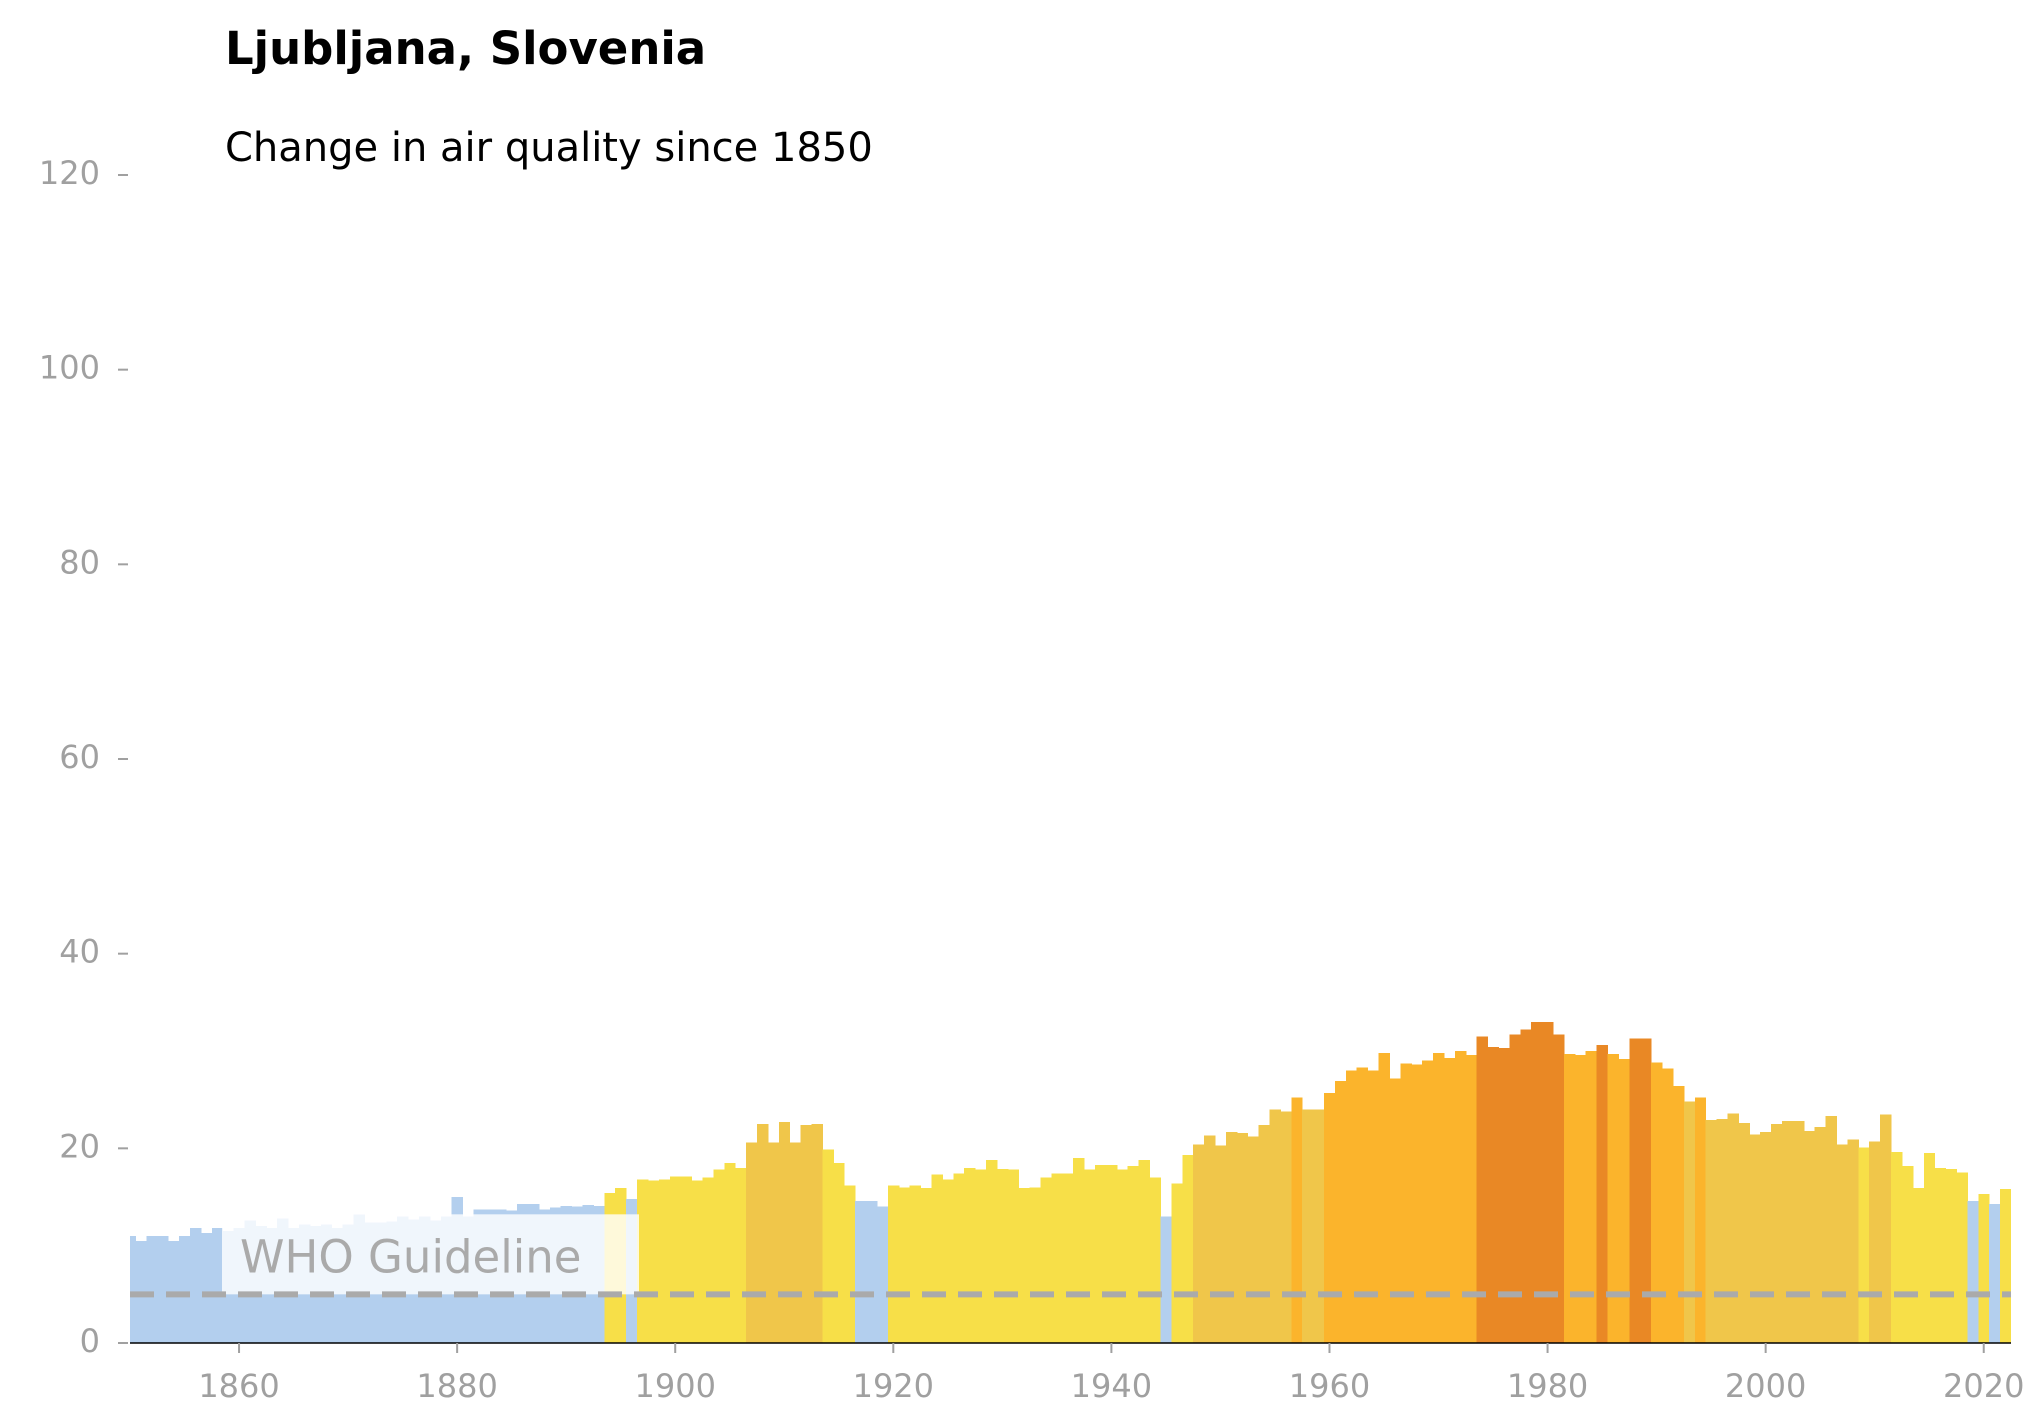 The height and width of the screenshot is (1415, 2043). What do you see at coordinates (69, 368) in the screenshot?
I see `y-tick-label: 100` at bounding box center [69, 368].